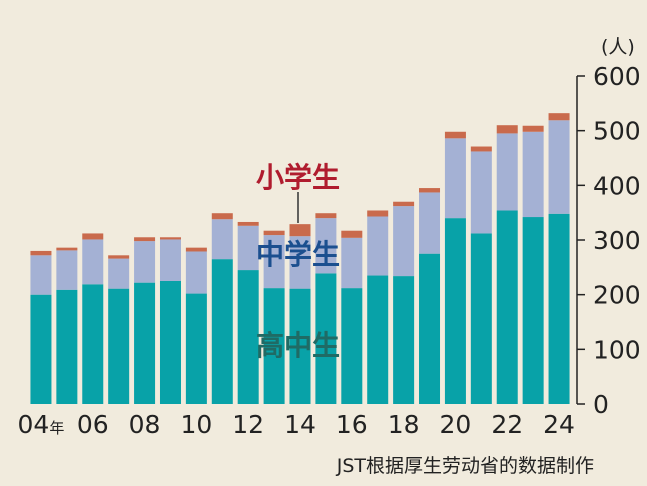  I want to click on x-tick-label-2014: 14, so click(300, 424).